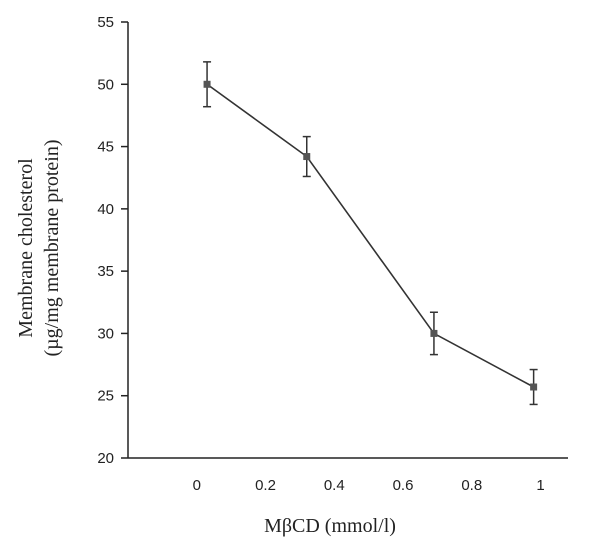 This screenshot has width=594, height=541. Describe the element at coordinates (197, 485) in the screenshot. I see `x-tick-label: 0` at that location.